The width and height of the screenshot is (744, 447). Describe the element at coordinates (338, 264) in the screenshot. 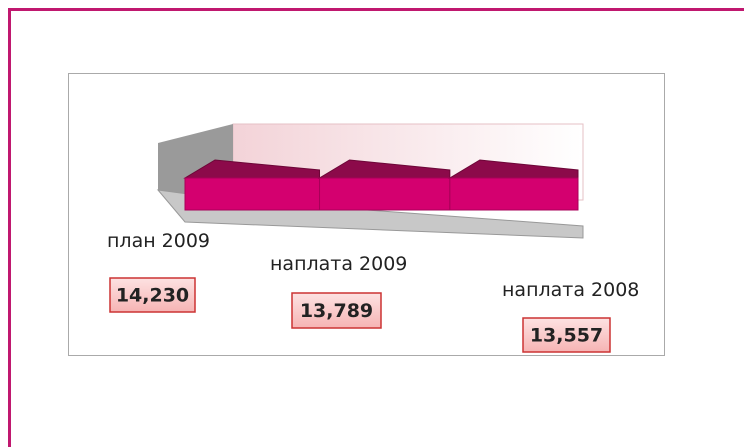

I see `category-label: наплата 2009` at that location.